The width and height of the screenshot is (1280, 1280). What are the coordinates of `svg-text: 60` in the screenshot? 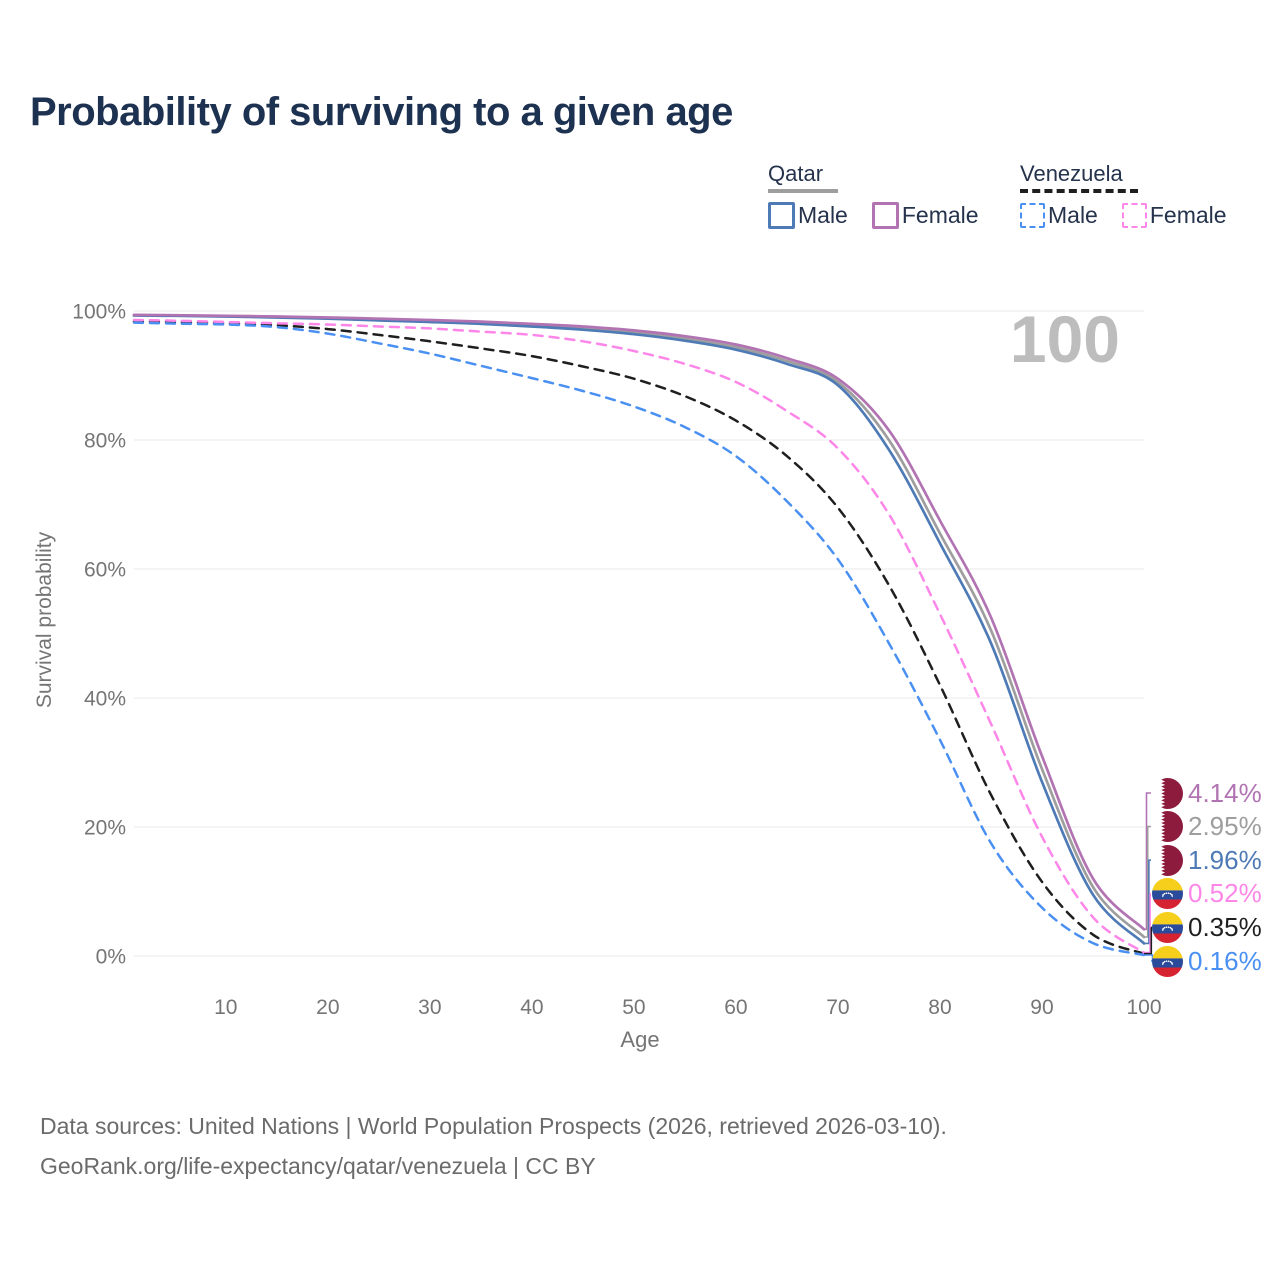 It's located at (735, 1007).